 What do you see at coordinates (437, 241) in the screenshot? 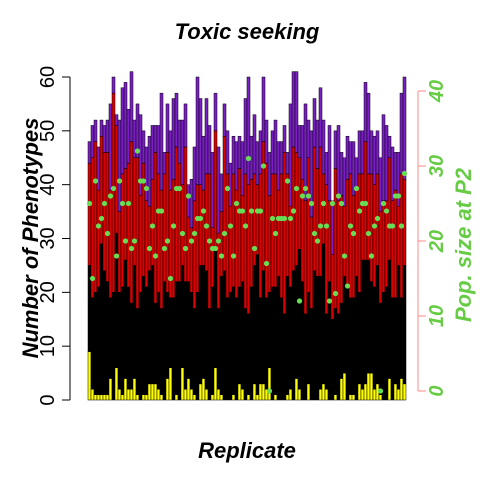
I see `right-tick-label-2: 20` at bounding box center [437, 241].